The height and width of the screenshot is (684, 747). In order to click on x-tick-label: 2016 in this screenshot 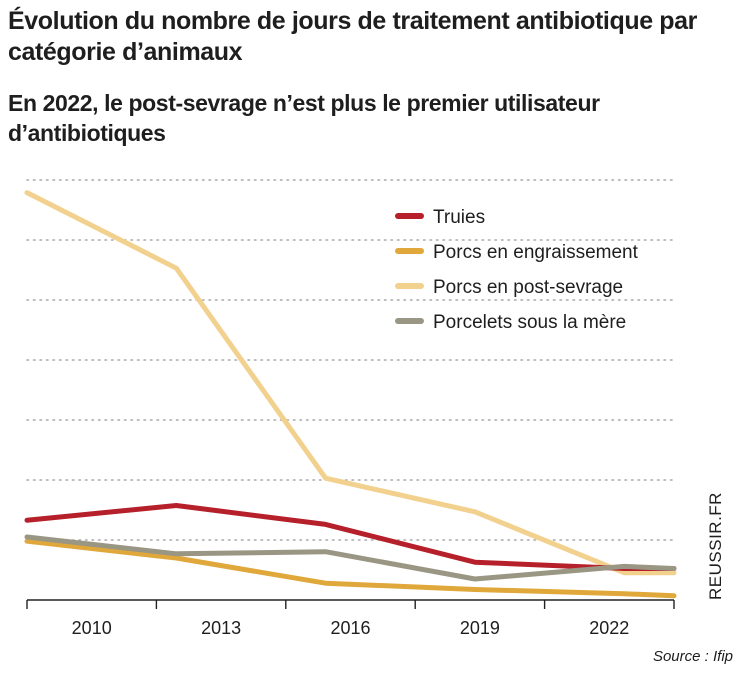, I will do `click(350, 628)`.